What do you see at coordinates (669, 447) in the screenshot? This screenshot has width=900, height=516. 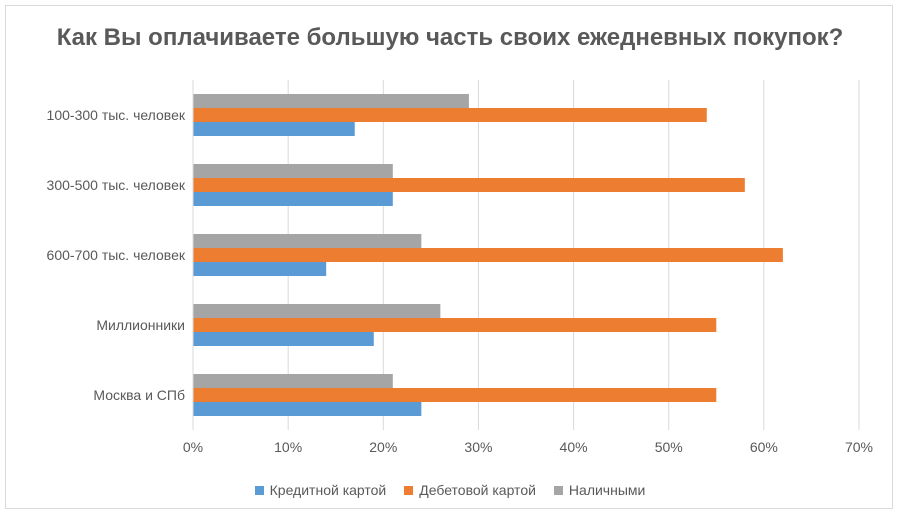 I see `x-tick-label: 50%` at bounding box center [669, 447].